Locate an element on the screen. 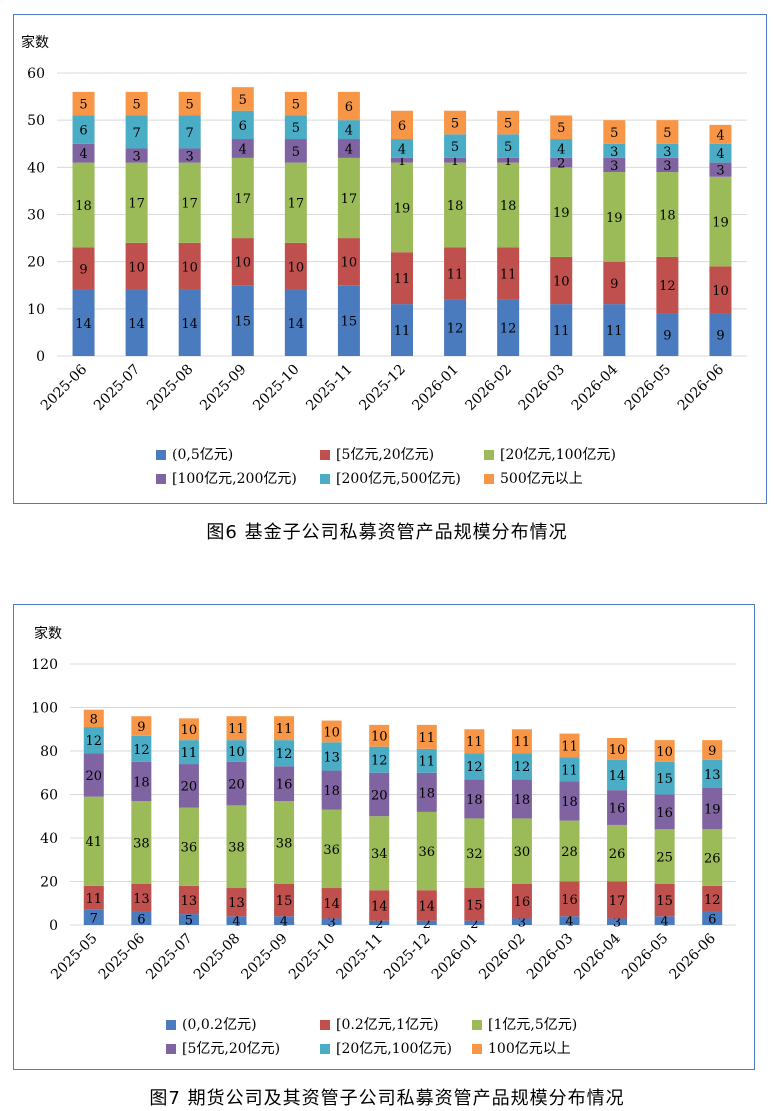 Image resolution: width=774 pixels, height=1111 pixels. data-label: 19 is located at coordinates (712, 810).